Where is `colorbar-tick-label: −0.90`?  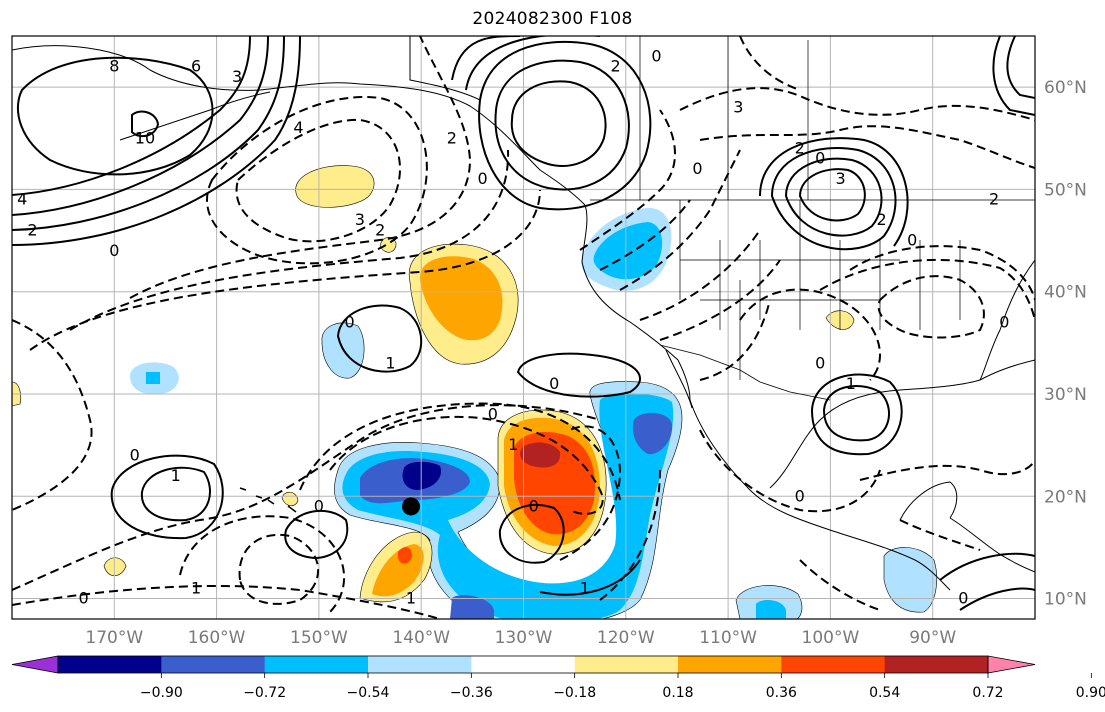
colorbar-tick-label: −0.90 is located at coordinates (161, 693).